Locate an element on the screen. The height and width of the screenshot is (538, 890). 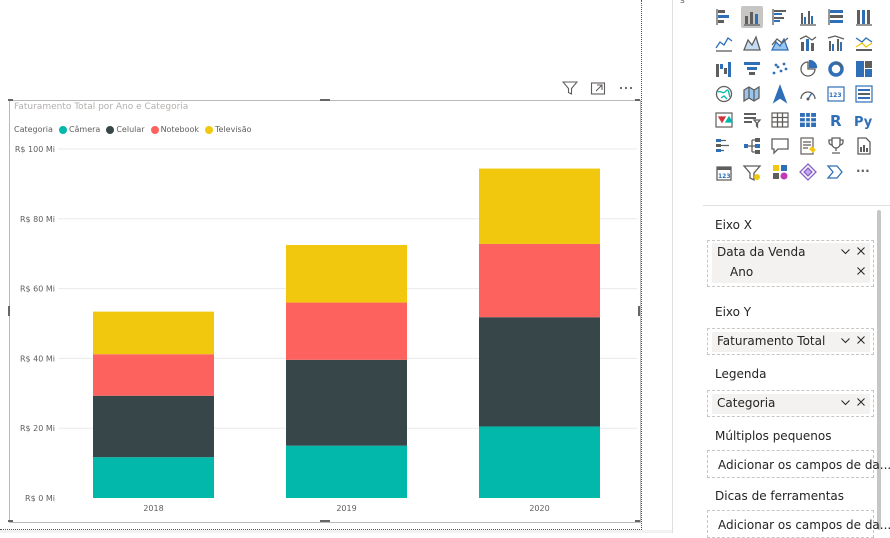
100-stacked-bar-chart-icon is located at coordinates (836, 17).